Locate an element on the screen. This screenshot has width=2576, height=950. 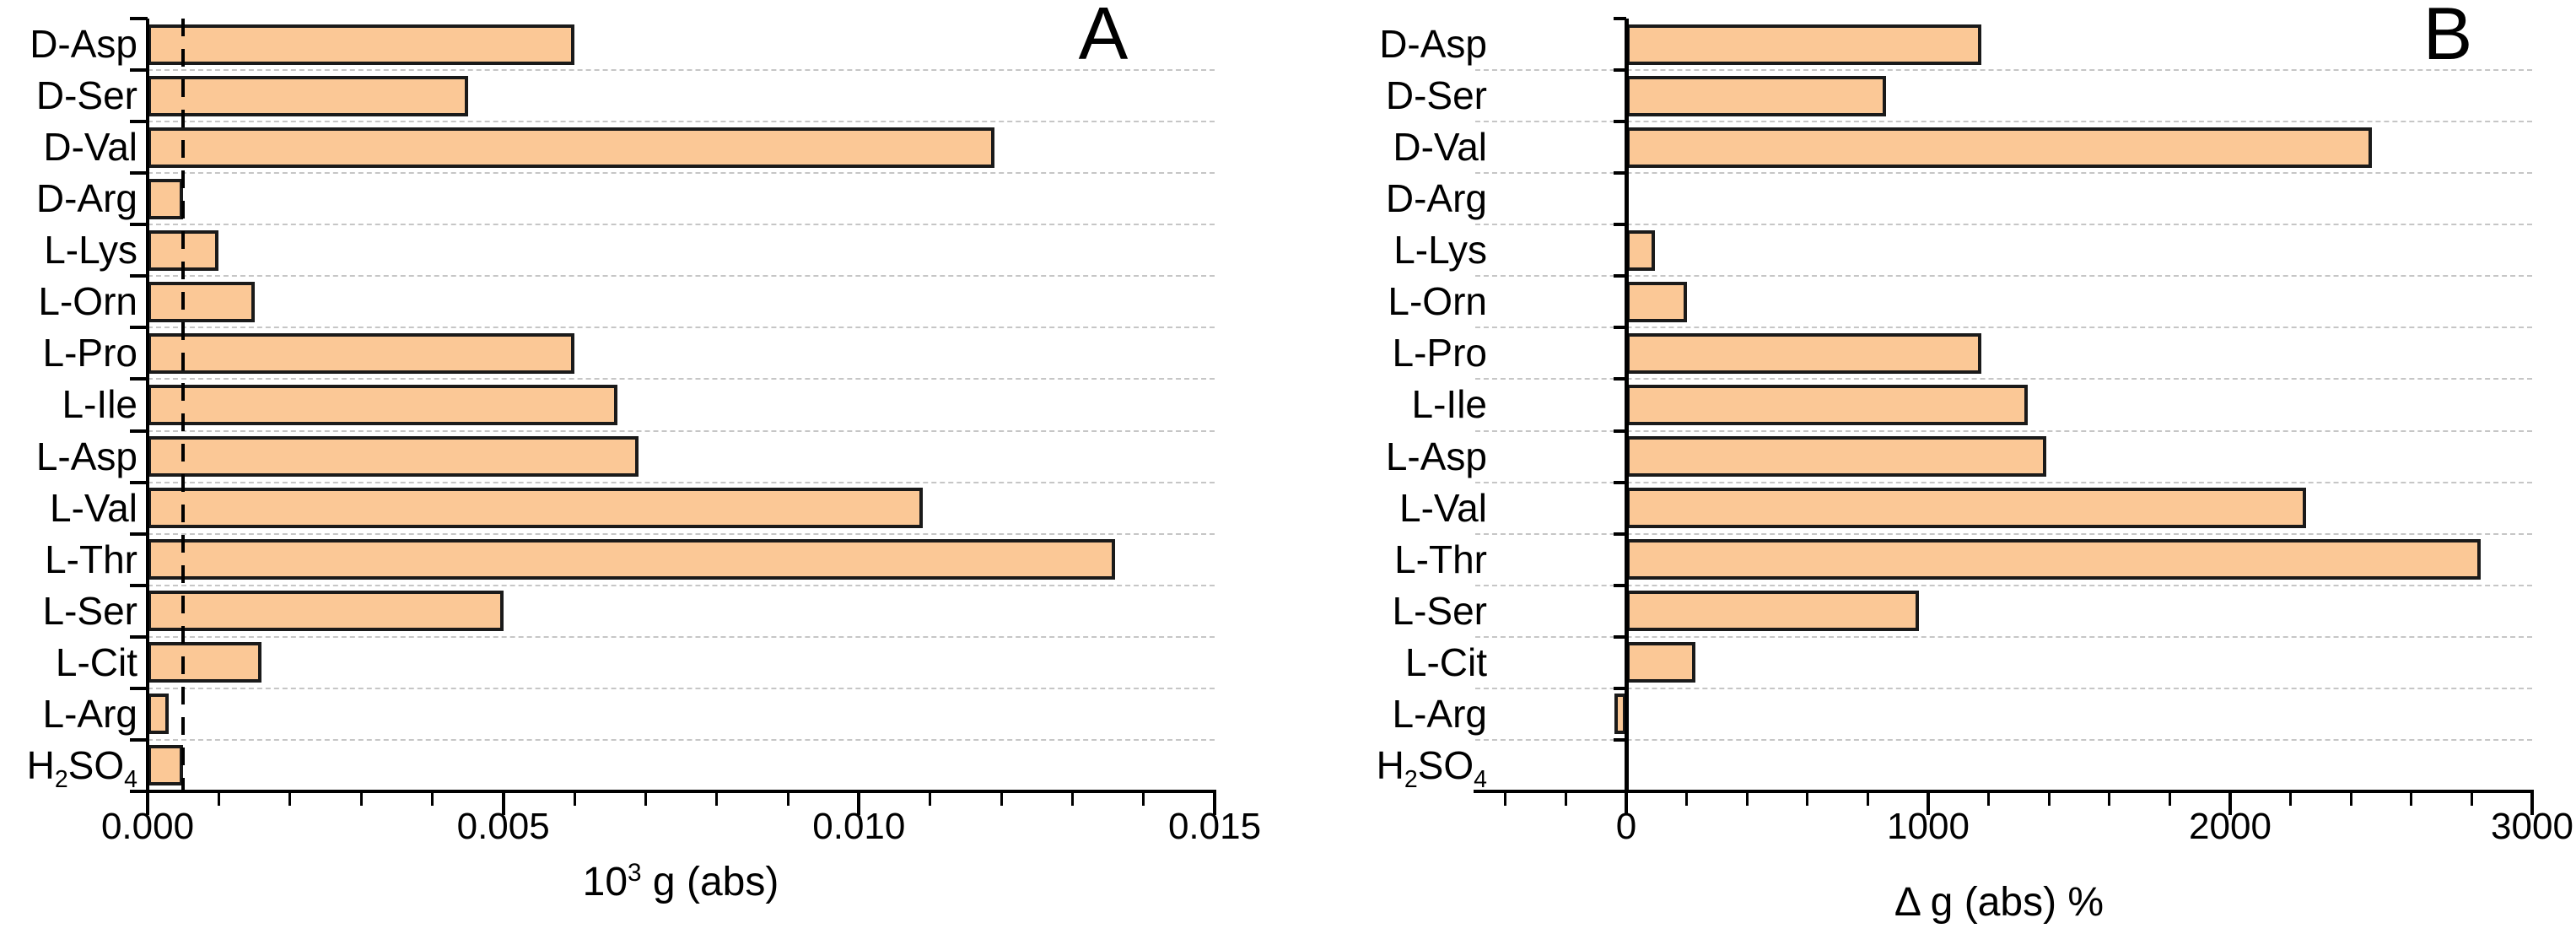
bar-l-ser is located at coordinates (326, 611).